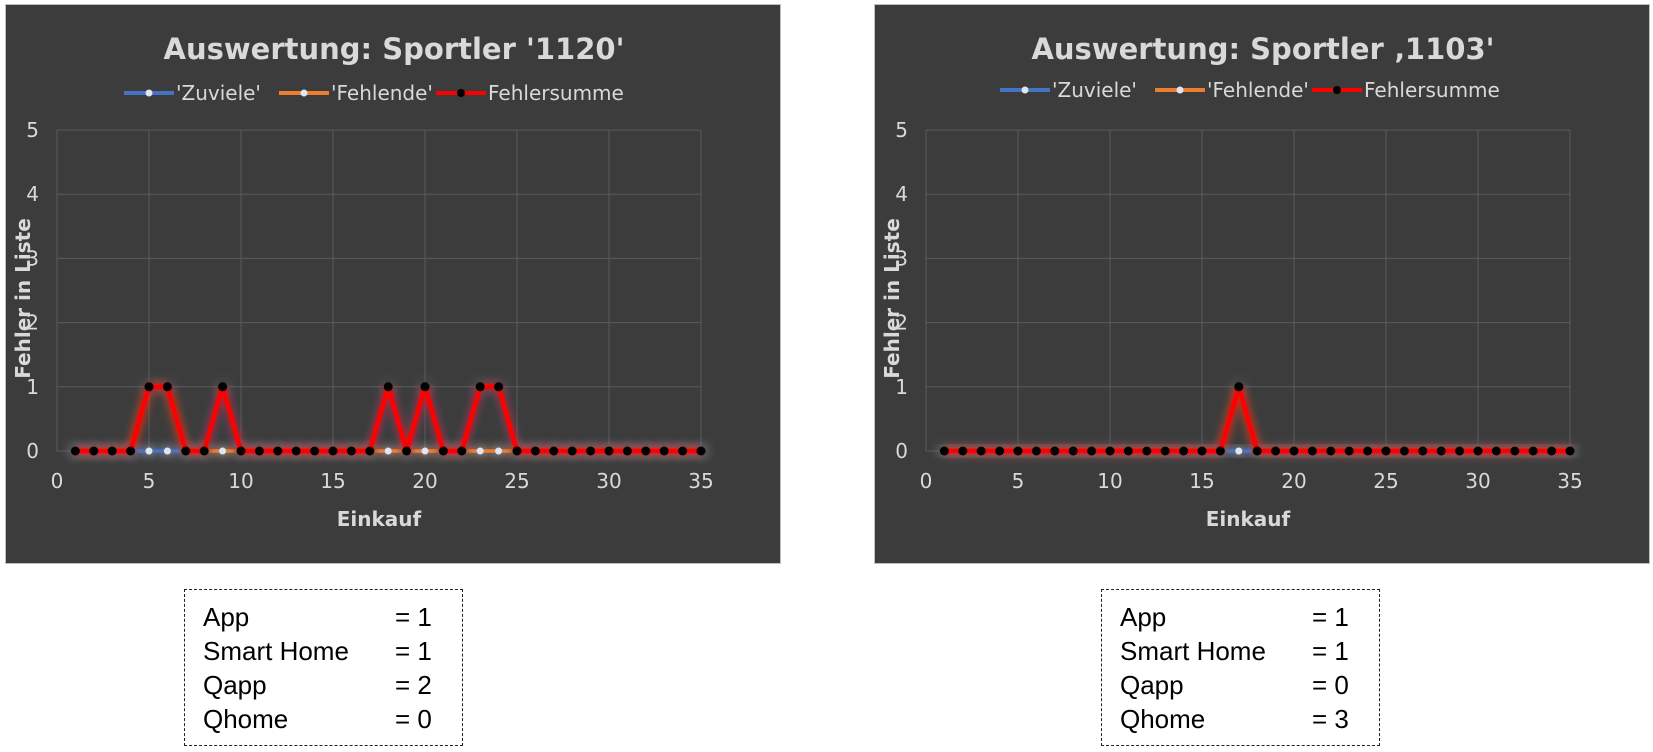 The width and height of the screenshot is (1653, 752). I want to click on x-tick-label: 35, so click(700, 481).